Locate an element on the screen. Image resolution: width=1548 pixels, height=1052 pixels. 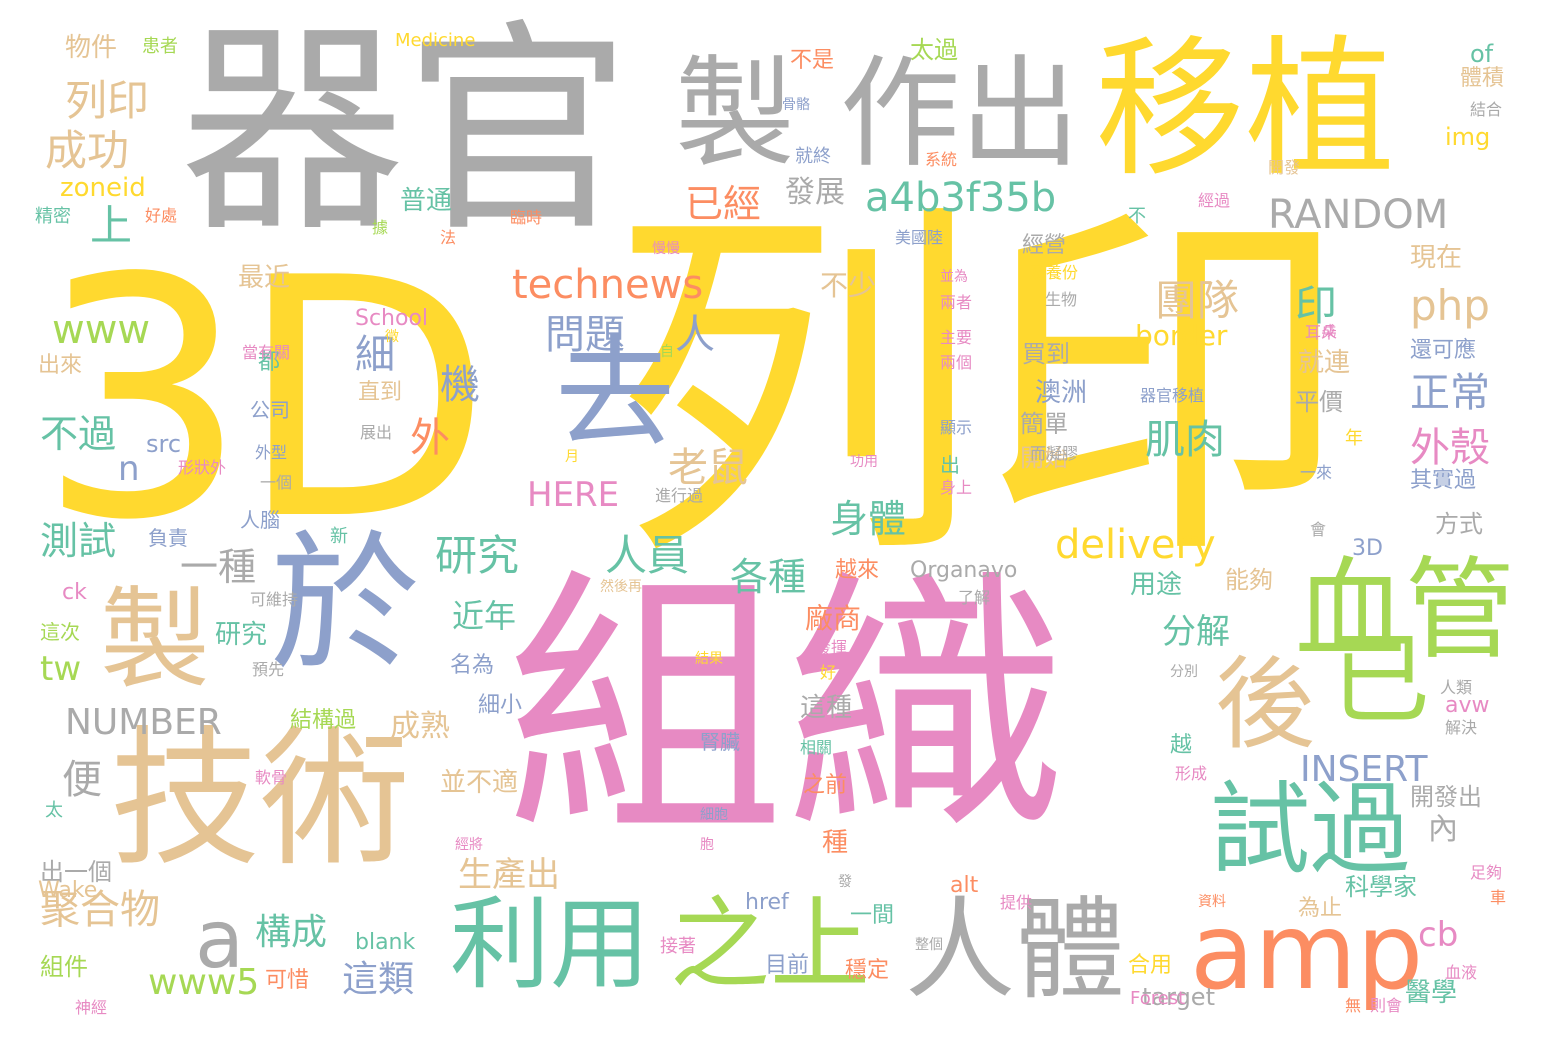
word: 胞 is located at coordinates (707, 845).